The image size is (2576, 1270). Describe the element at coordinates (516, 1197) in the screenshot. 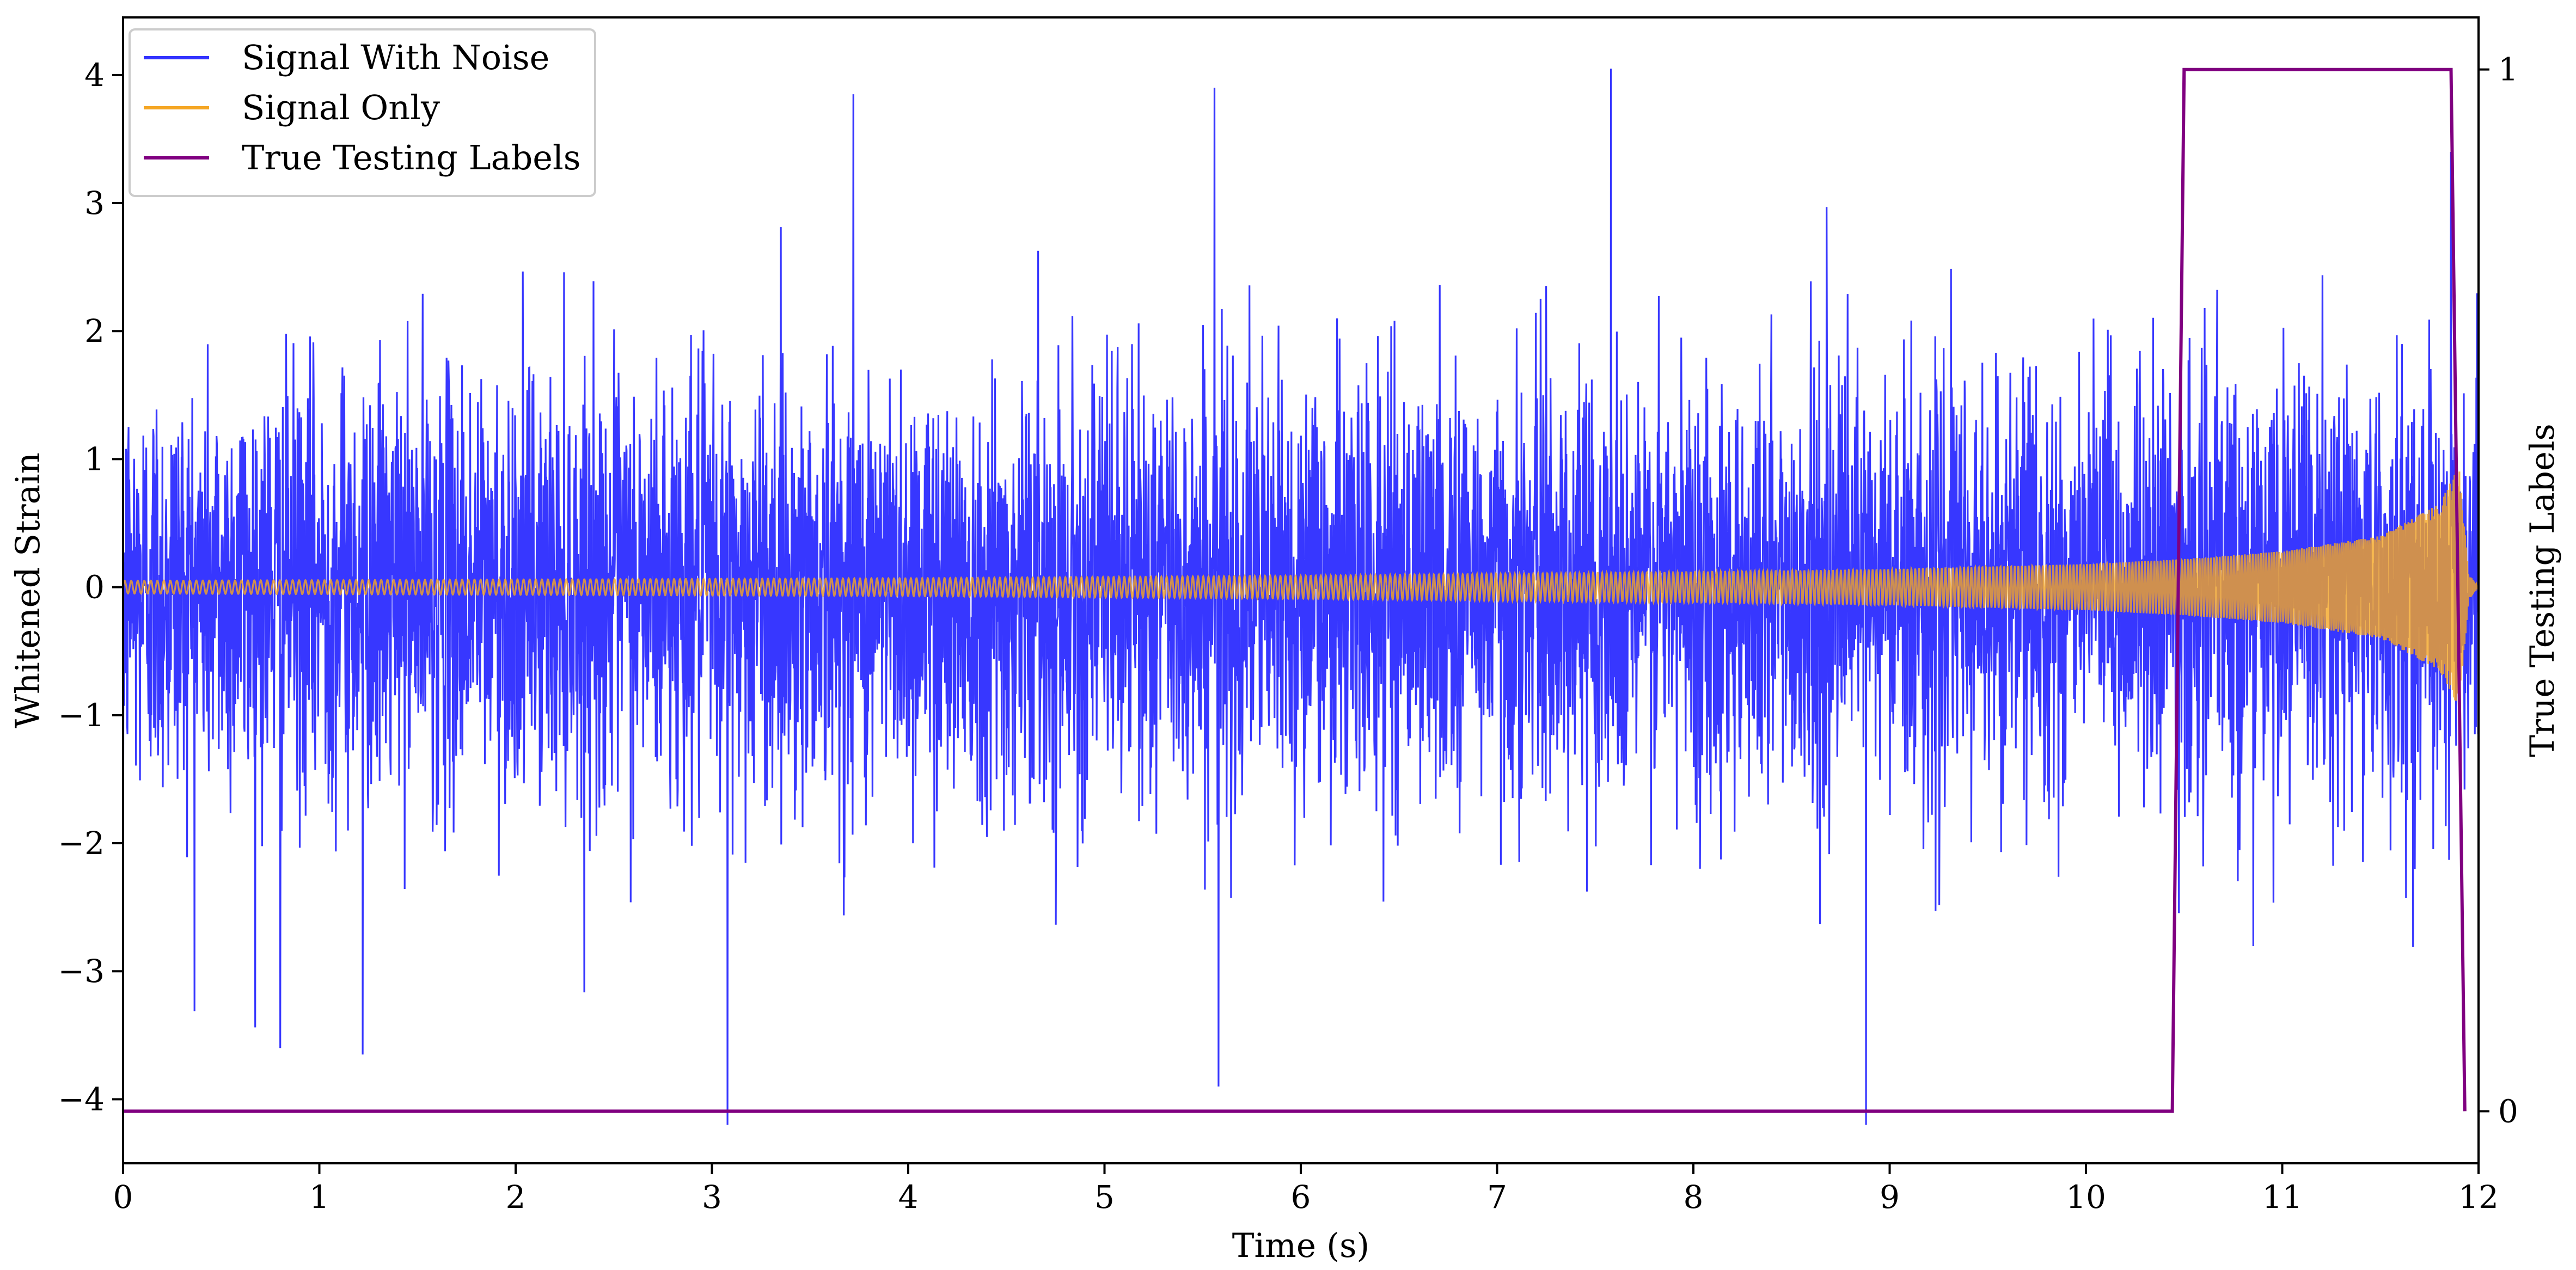

I see `x-tick-label: 2` at that location.